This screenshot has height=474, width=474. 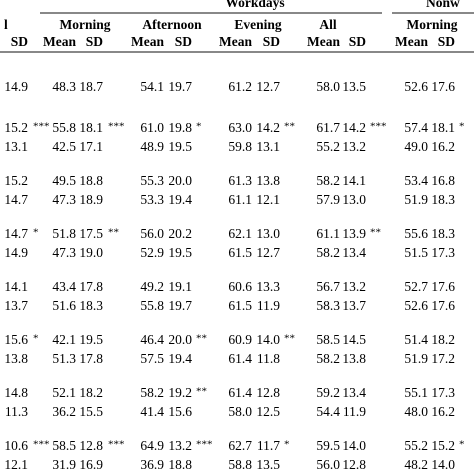 What do you see at coordinates (6, 24) in the screenshot?
I see `column-header: l` at bounding box center [6, 24].